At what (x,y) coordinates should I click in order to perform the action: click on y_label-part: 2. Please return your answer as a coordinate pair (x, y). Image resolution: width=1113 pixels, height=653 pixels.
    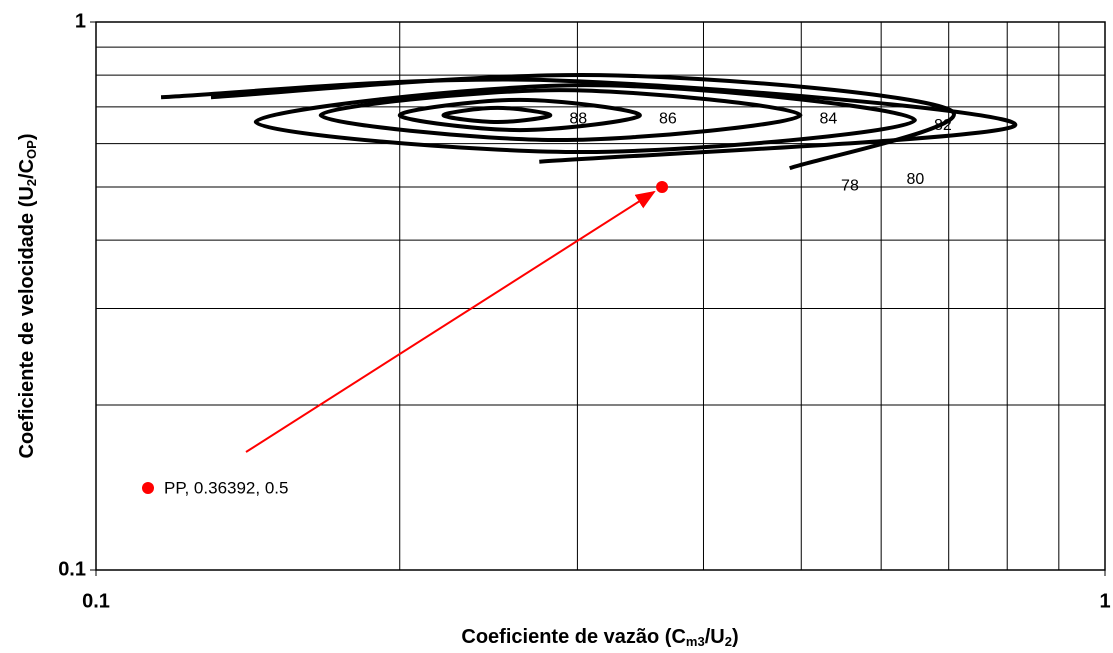
    Looking at the image, I should click on (31, 182).